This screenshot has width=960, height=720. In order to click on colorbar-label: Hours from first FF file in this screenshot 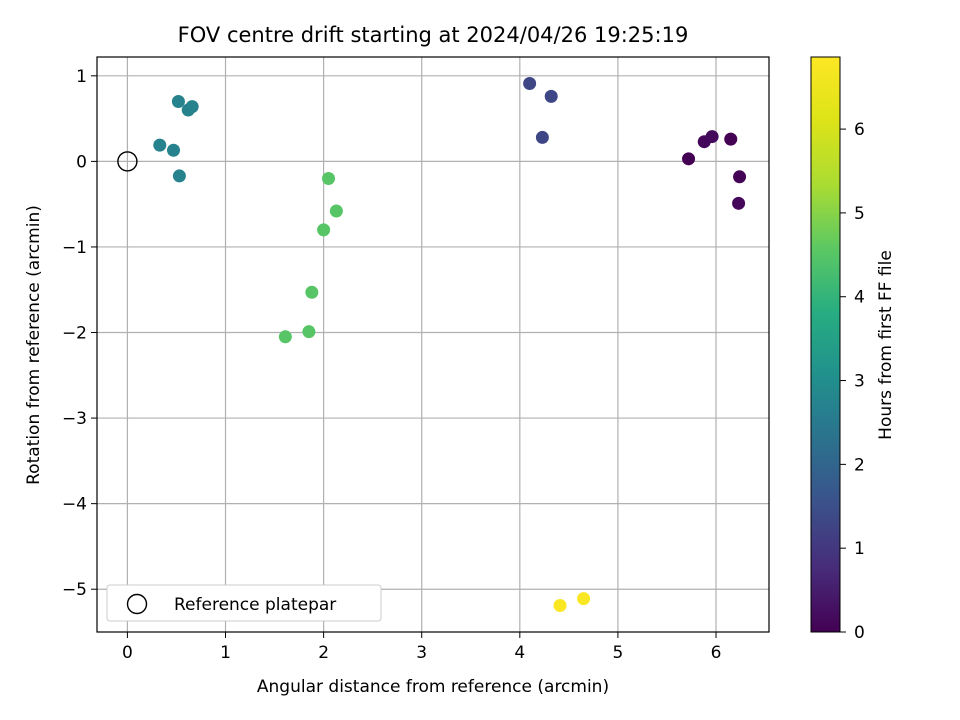, I will do `click(886, 345)`.